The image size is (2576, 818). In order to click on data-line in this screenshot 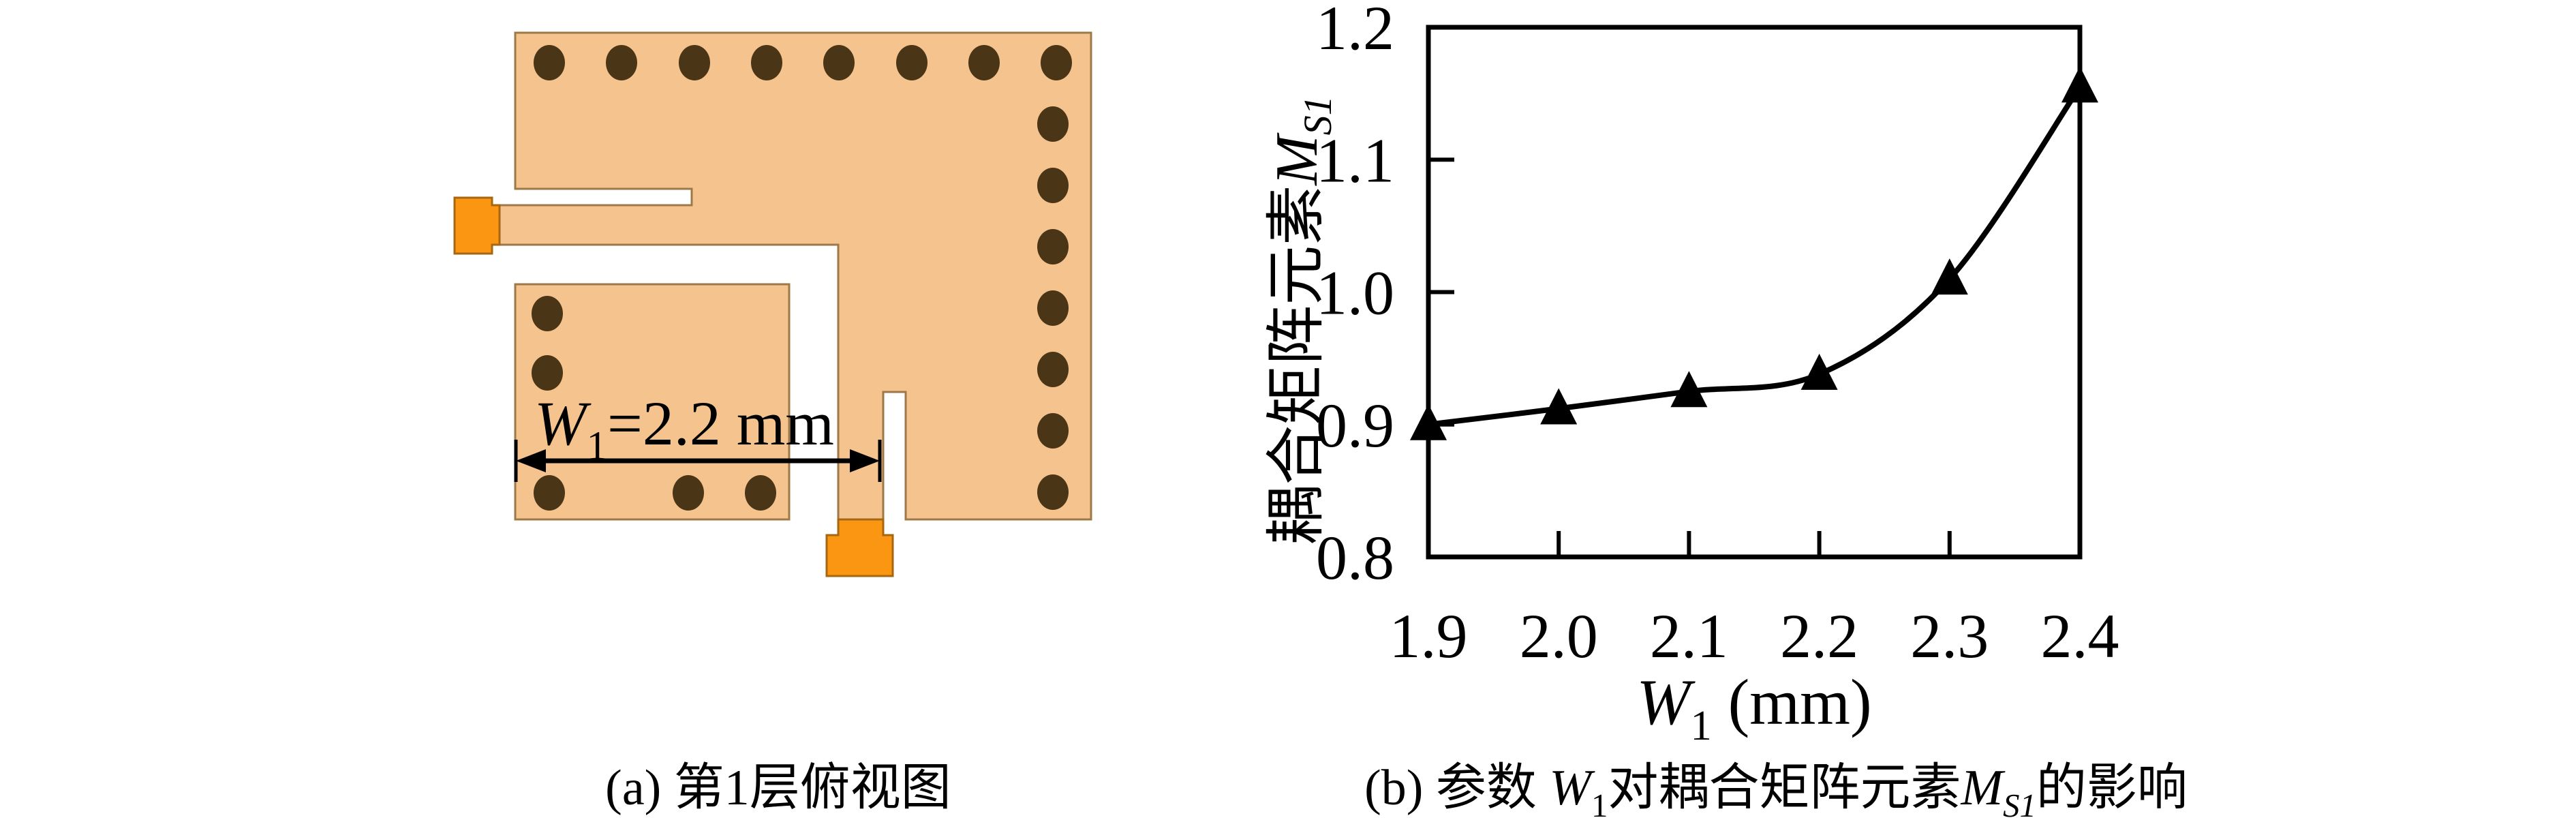, I will do `click(1756, 256)`.